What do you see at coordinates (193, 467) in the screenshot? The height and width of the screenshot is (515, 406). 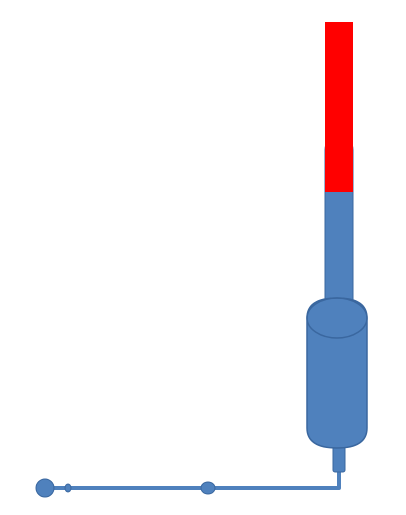 I see `outlet-pipe` at bounding box center [193, 467].